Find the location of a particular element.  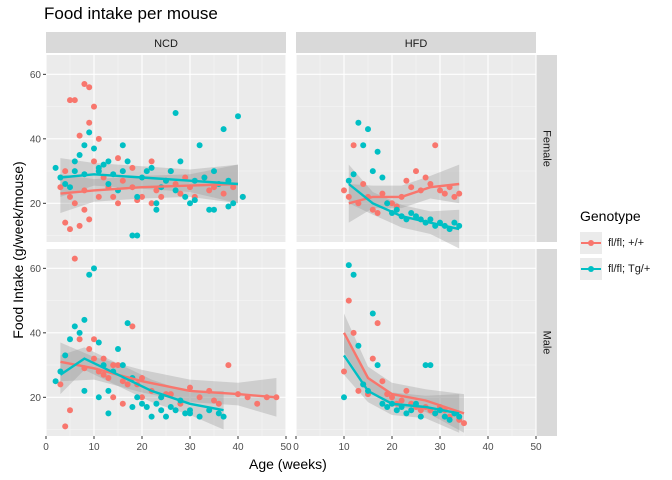

facet-column-label: HFD is located at coordinates (416, 44).